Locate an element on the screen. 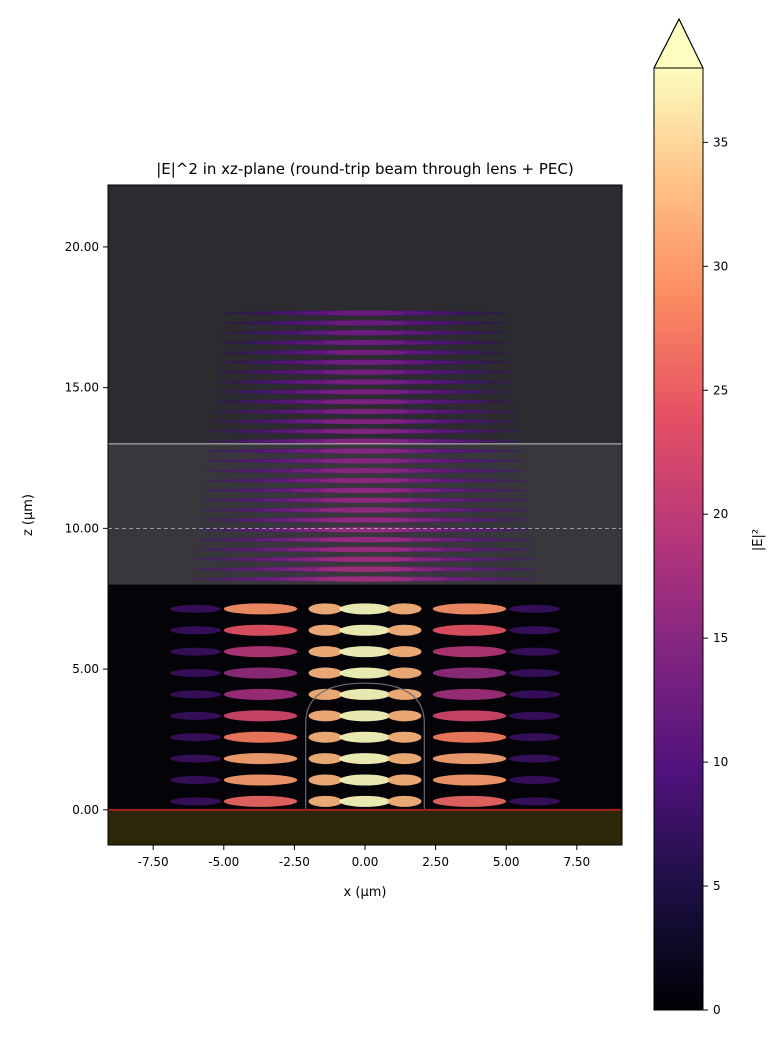 This screenshot has height=1040, width=780. colorbar-tick-label: 20 is located at coordinates (720, 514).